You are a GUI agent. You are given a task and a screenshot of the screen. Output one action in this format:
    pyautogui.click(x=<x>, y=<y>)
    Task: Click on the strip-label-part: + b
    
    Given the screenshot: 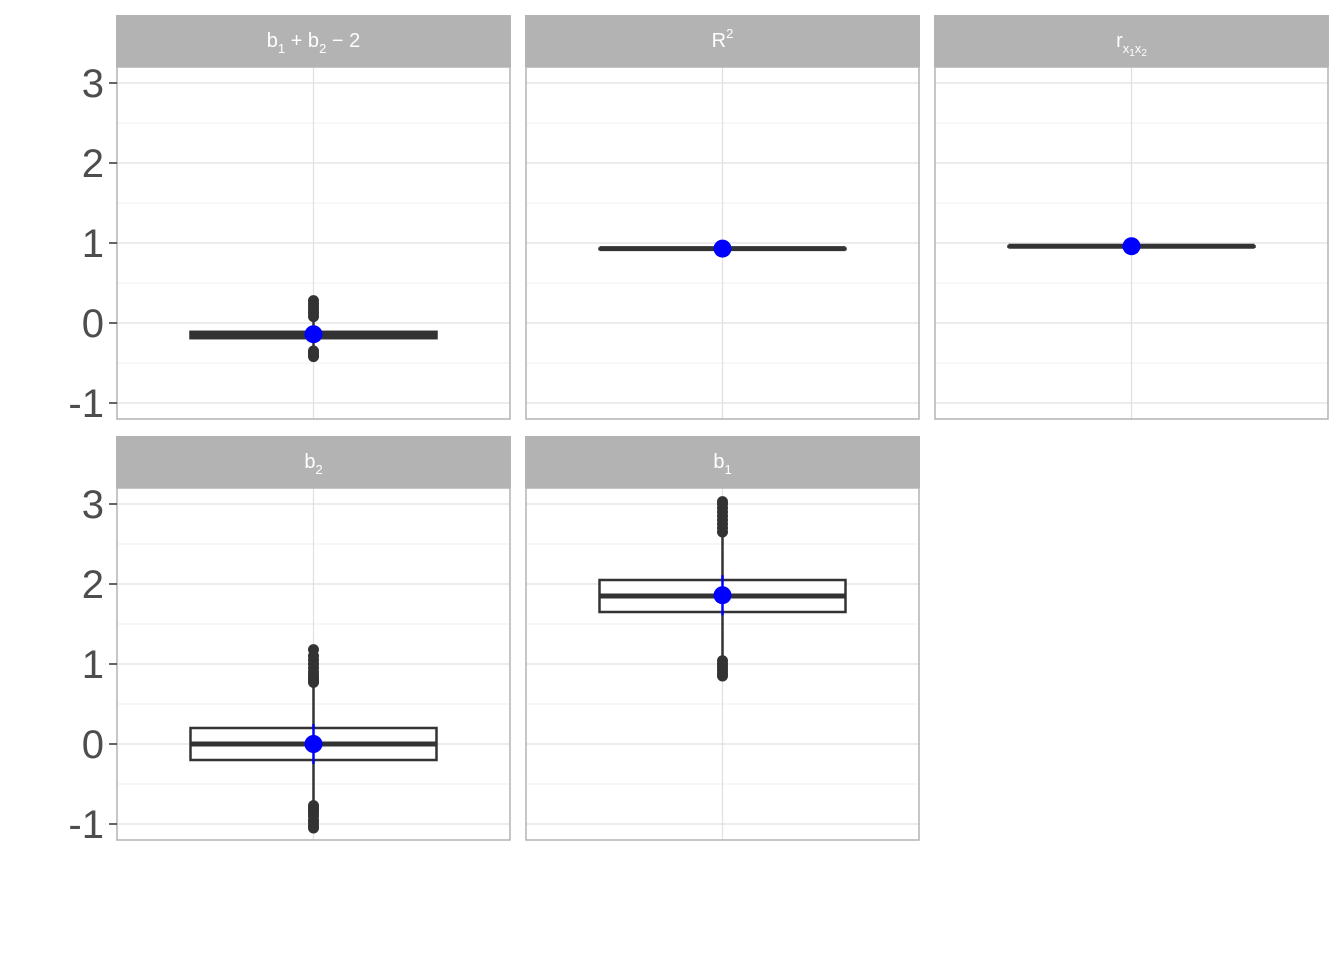 What is the action you would take?
    pyautogui.click(x=302, y=41)
    